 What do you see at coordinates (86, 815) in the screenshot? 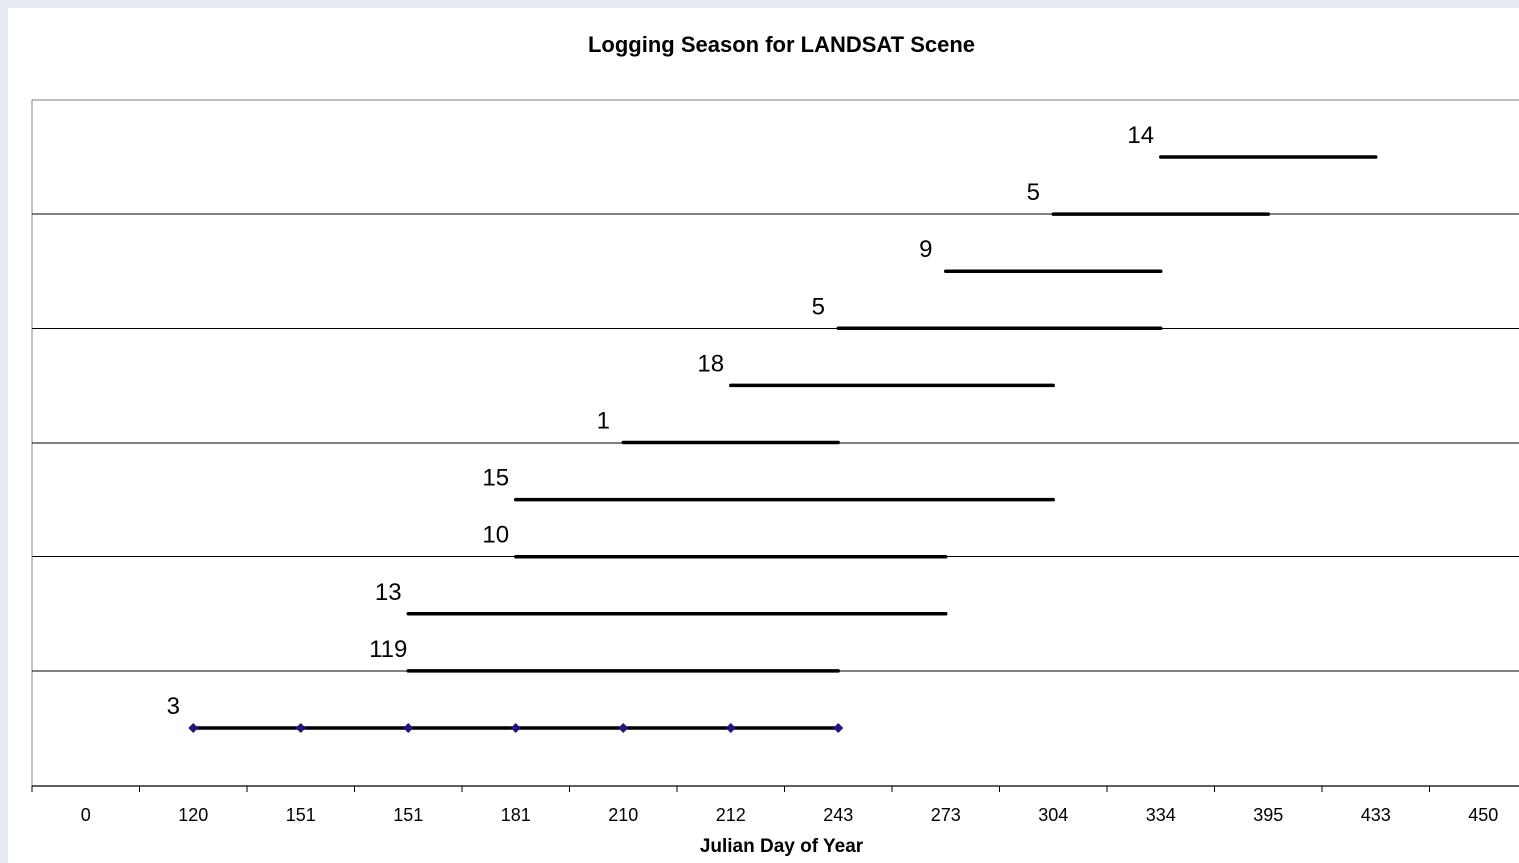
I see `x-tick-label-0: 0` at bounding box center [86, 815].